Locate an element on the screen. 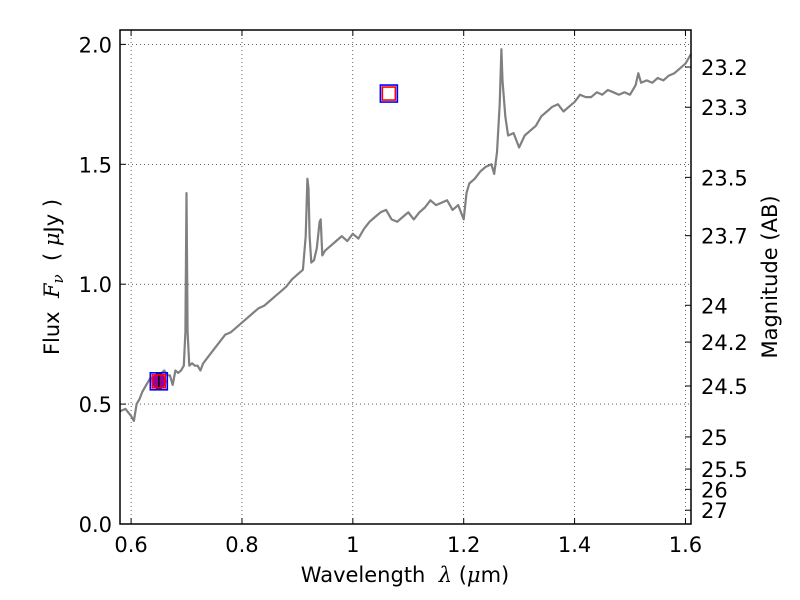 This screenshot has width=800, height=600. mag-tick-label: 24 is located at coordinates (714, 306).